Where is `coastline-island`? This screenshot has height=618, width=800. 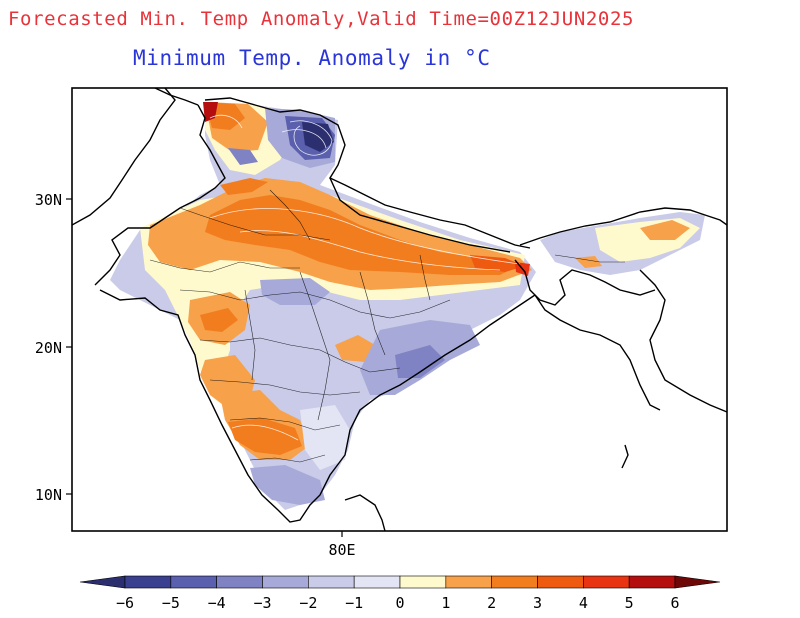
coastline-island is located at coordinates (625, 456).